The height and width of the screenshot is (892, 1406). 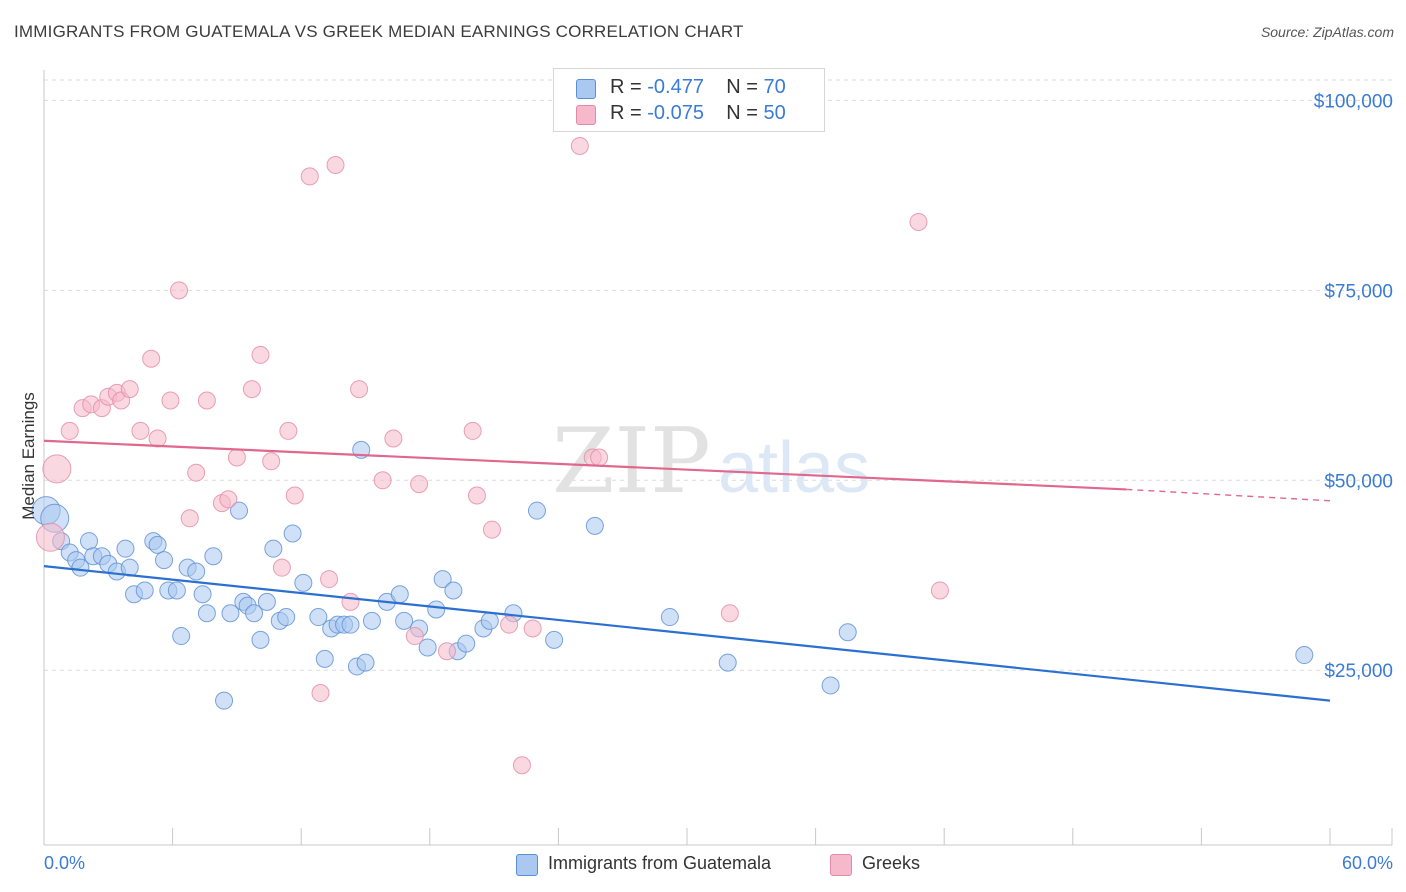 I want to click on legend-n-value: 70, so click(x=774, y=87).